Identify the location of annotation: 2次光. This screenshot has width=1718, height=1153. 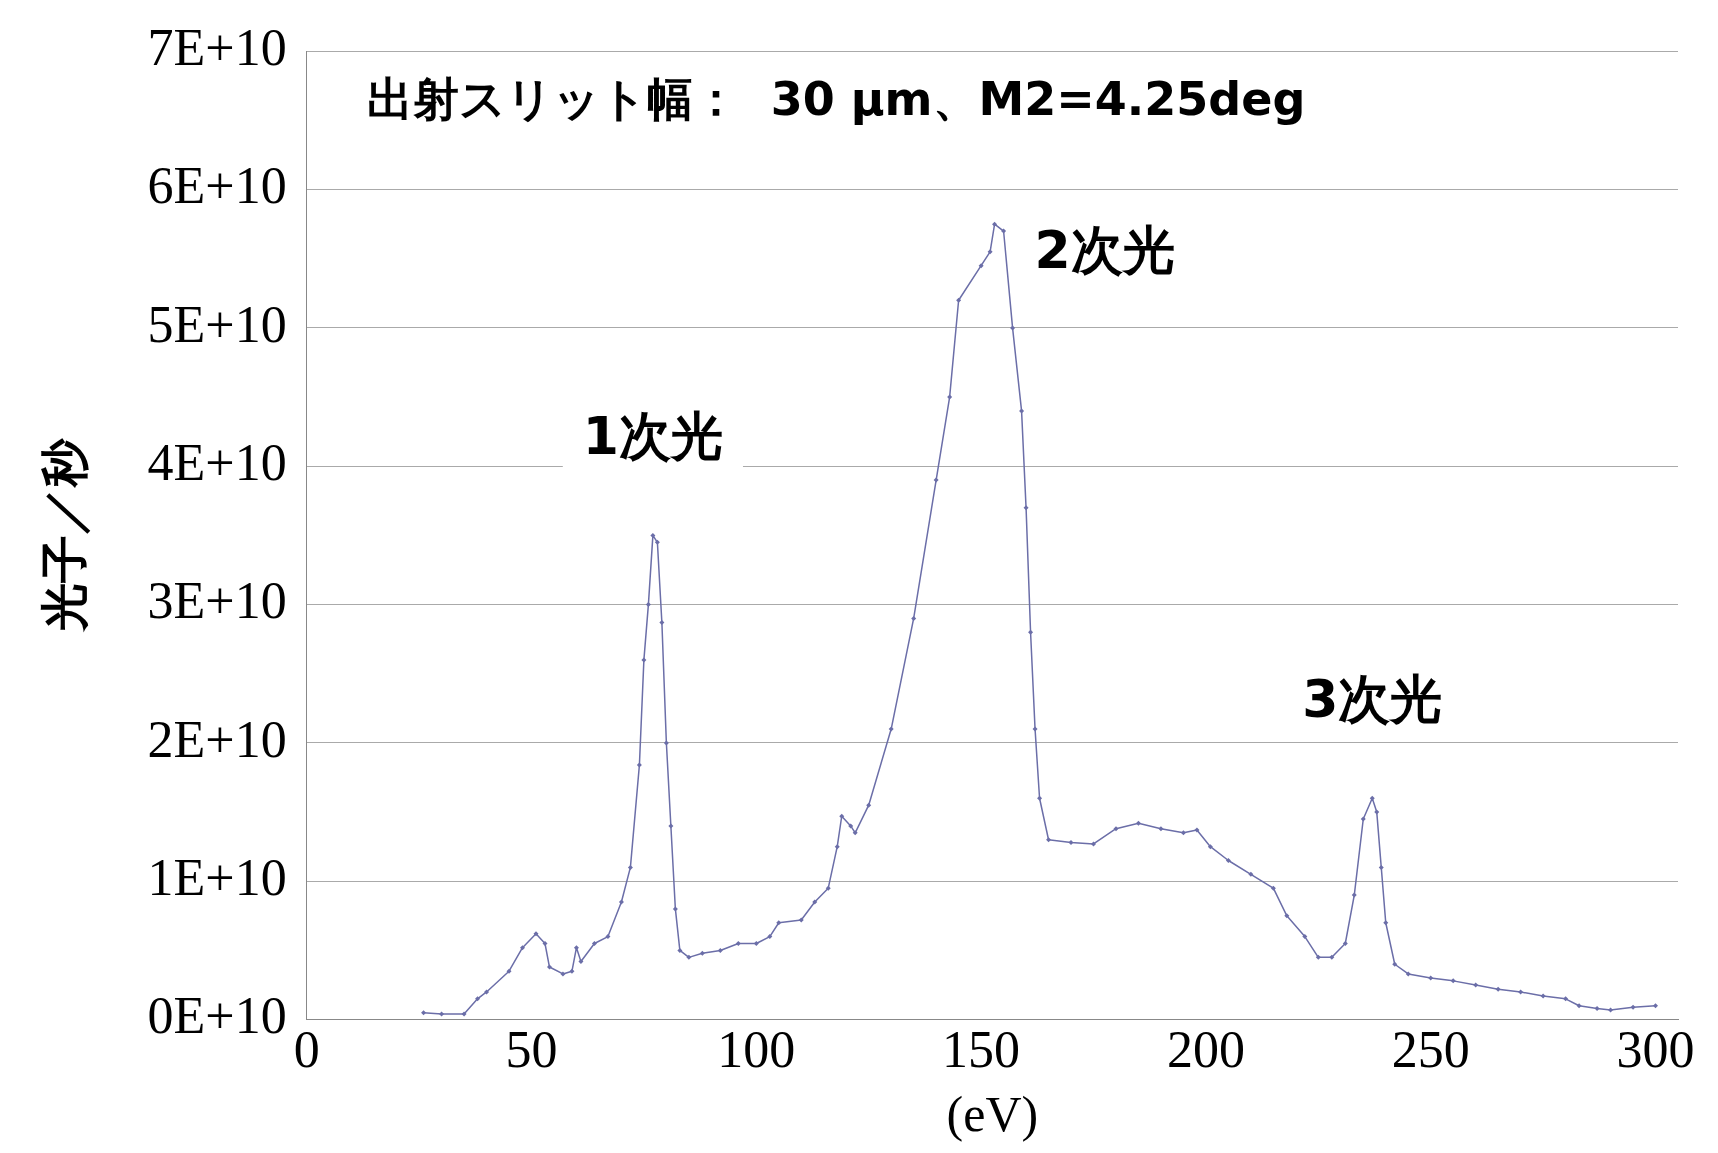
(1104, 249).